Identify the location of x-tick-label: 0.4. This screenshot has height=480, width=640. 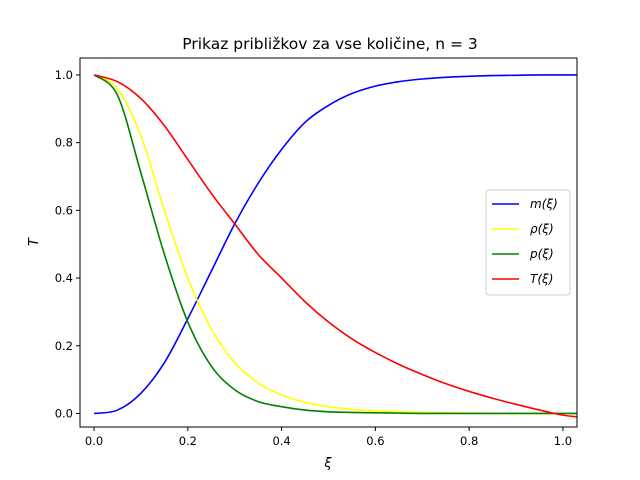
(281, 441).